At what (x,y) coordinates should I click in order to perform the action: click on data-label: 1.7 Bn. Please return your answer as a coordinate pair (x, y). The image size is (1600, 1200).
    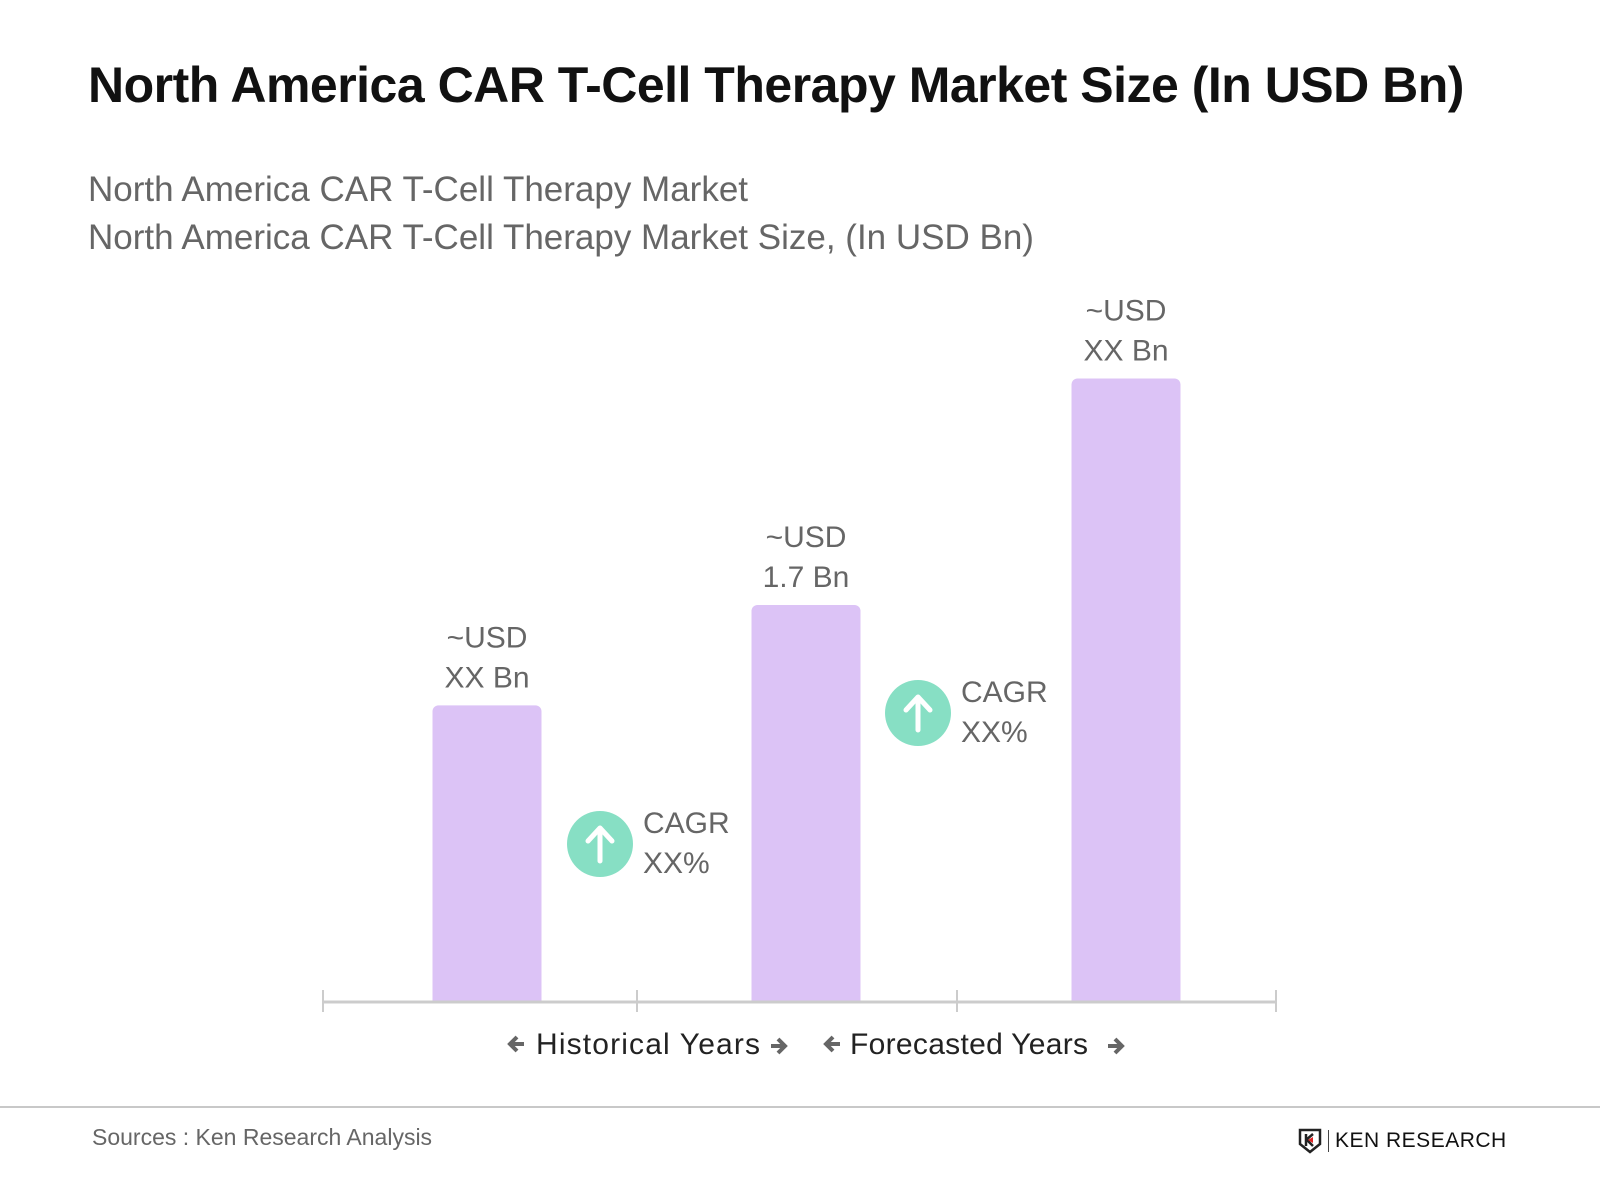
    Looking at the image, I should click on (806, 577).